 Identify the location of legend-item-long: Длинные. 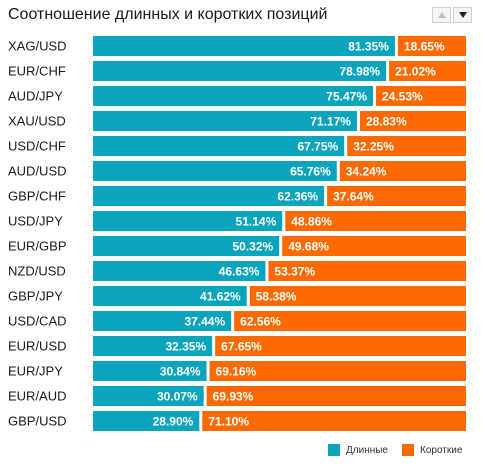
(358, 450).